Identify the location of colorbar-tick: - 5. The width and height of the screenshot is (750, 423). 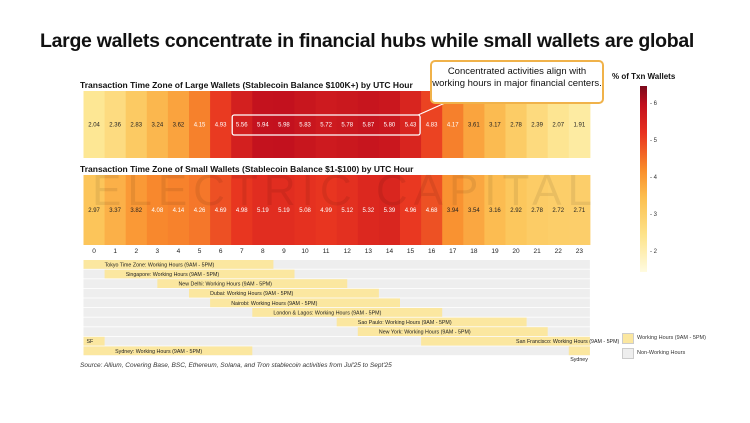
(654, 140).